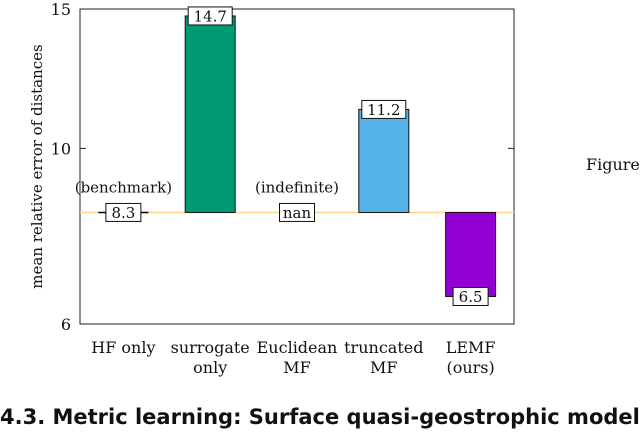 The image size is (640, 440). I want to click on y-tick-label: 6, so click(66, 324).